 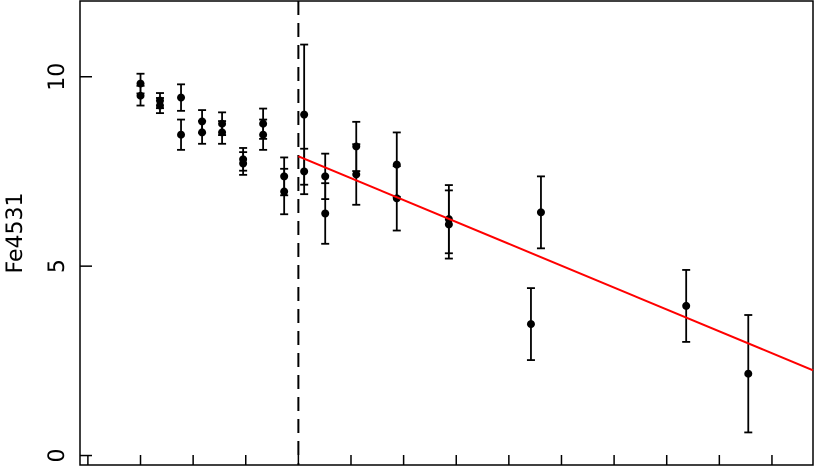 I want to click on y-axis-label: Fe4531, so click(x=15, y=233).